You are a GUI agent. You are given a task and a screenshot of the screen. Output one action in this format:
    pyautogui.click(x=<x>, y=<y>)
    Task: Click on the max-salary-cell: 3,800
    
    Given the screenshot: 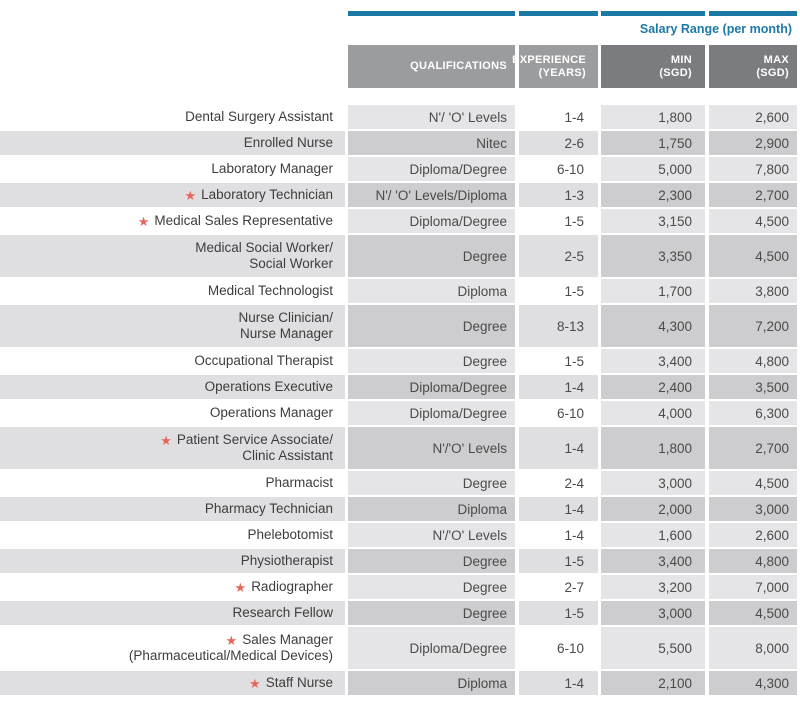 What is the action you would take?
    pyautogui.click(x=753, y=291)
    